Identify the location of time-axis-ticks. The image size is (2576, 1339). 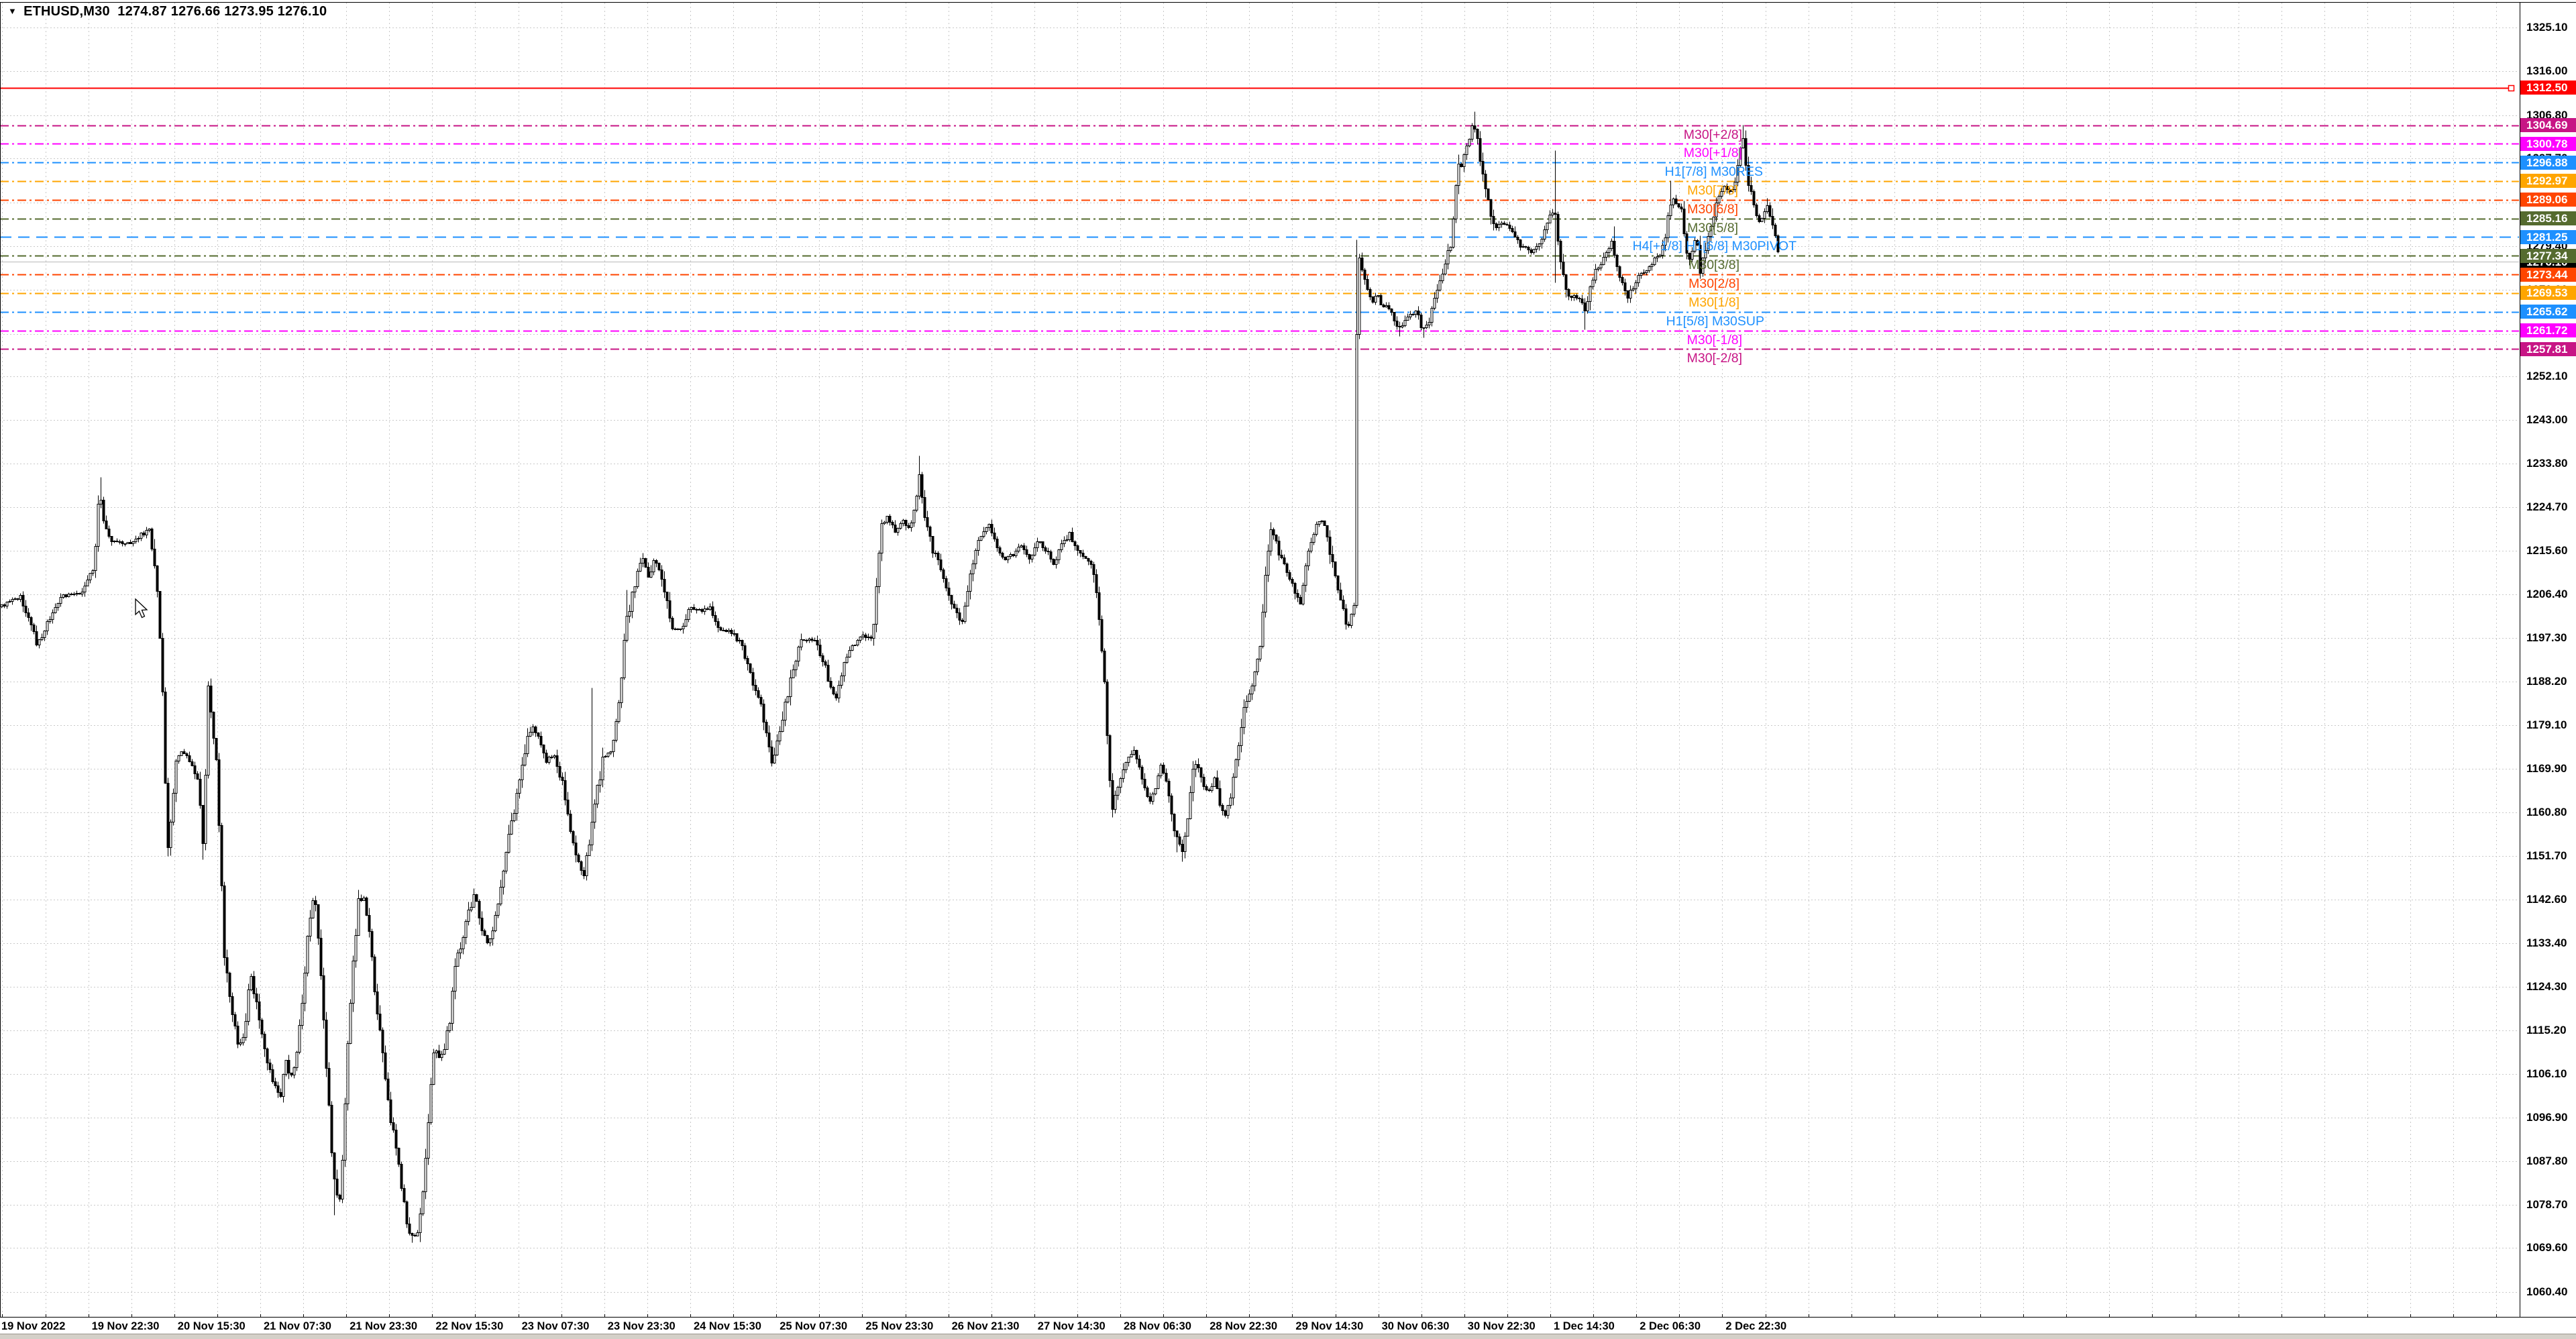
(1249, 1315).